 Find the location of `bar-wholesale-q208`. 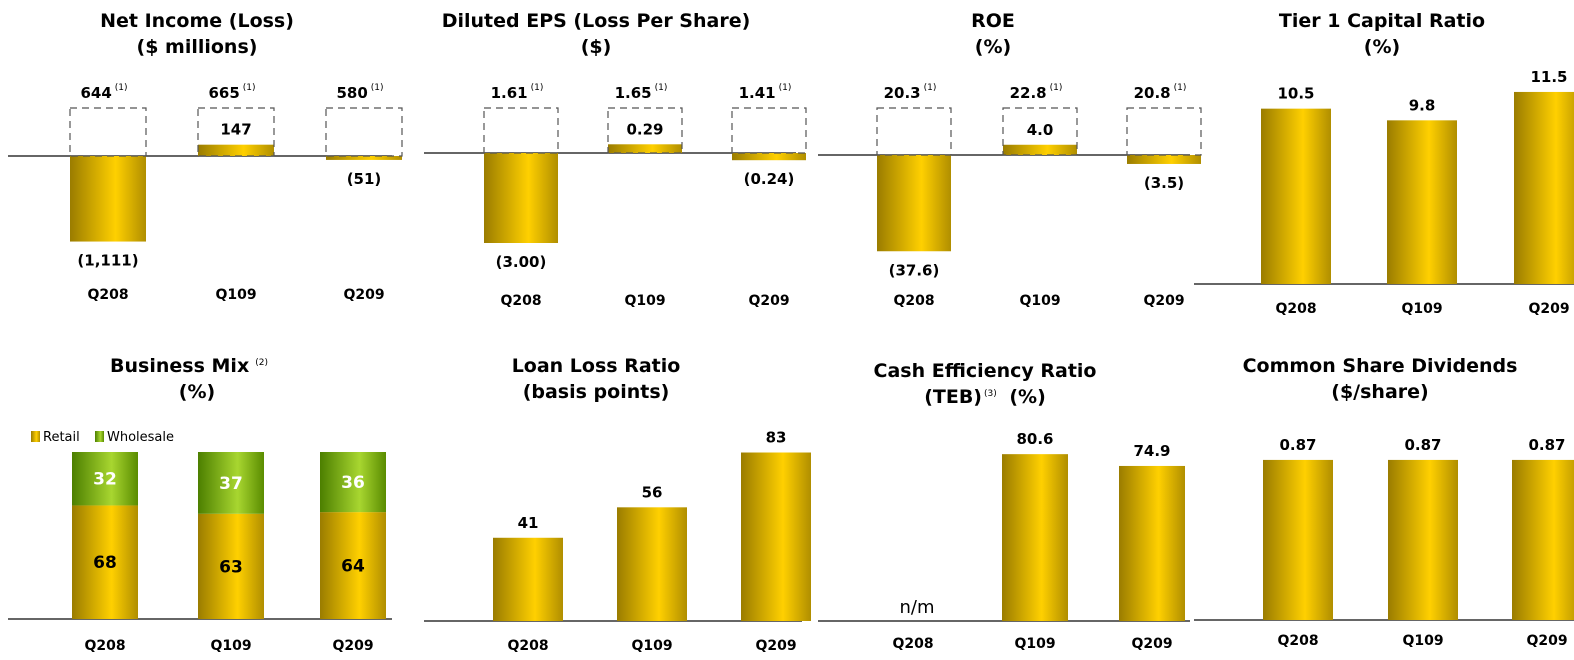

bar-wholesale-q208 is located at coordinates (105, 479).